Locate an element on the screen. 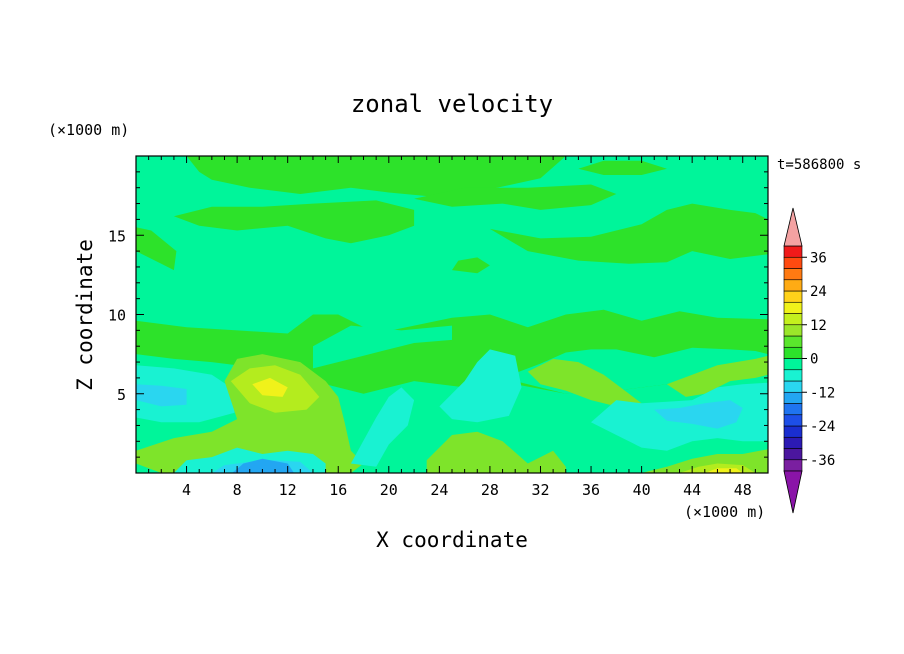  chart-title: zonal velocity is located at coordinates (452, 104).